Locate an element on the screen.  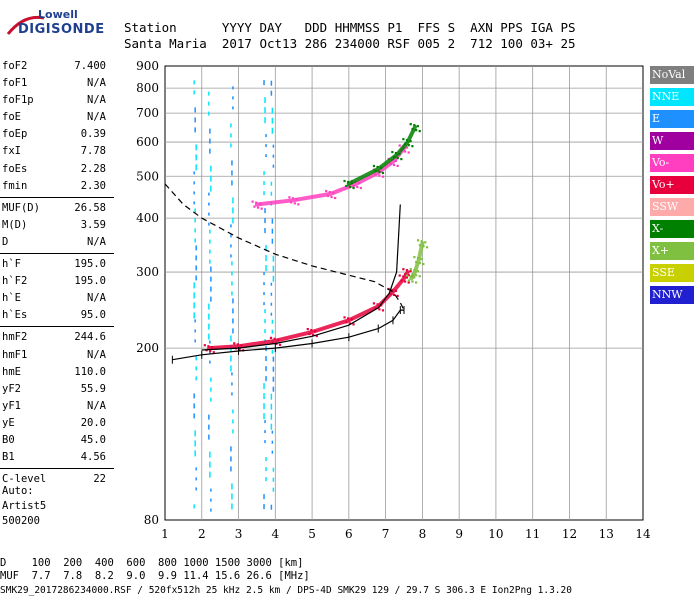
legend-item: SSW is located at coordinates (672, 207).